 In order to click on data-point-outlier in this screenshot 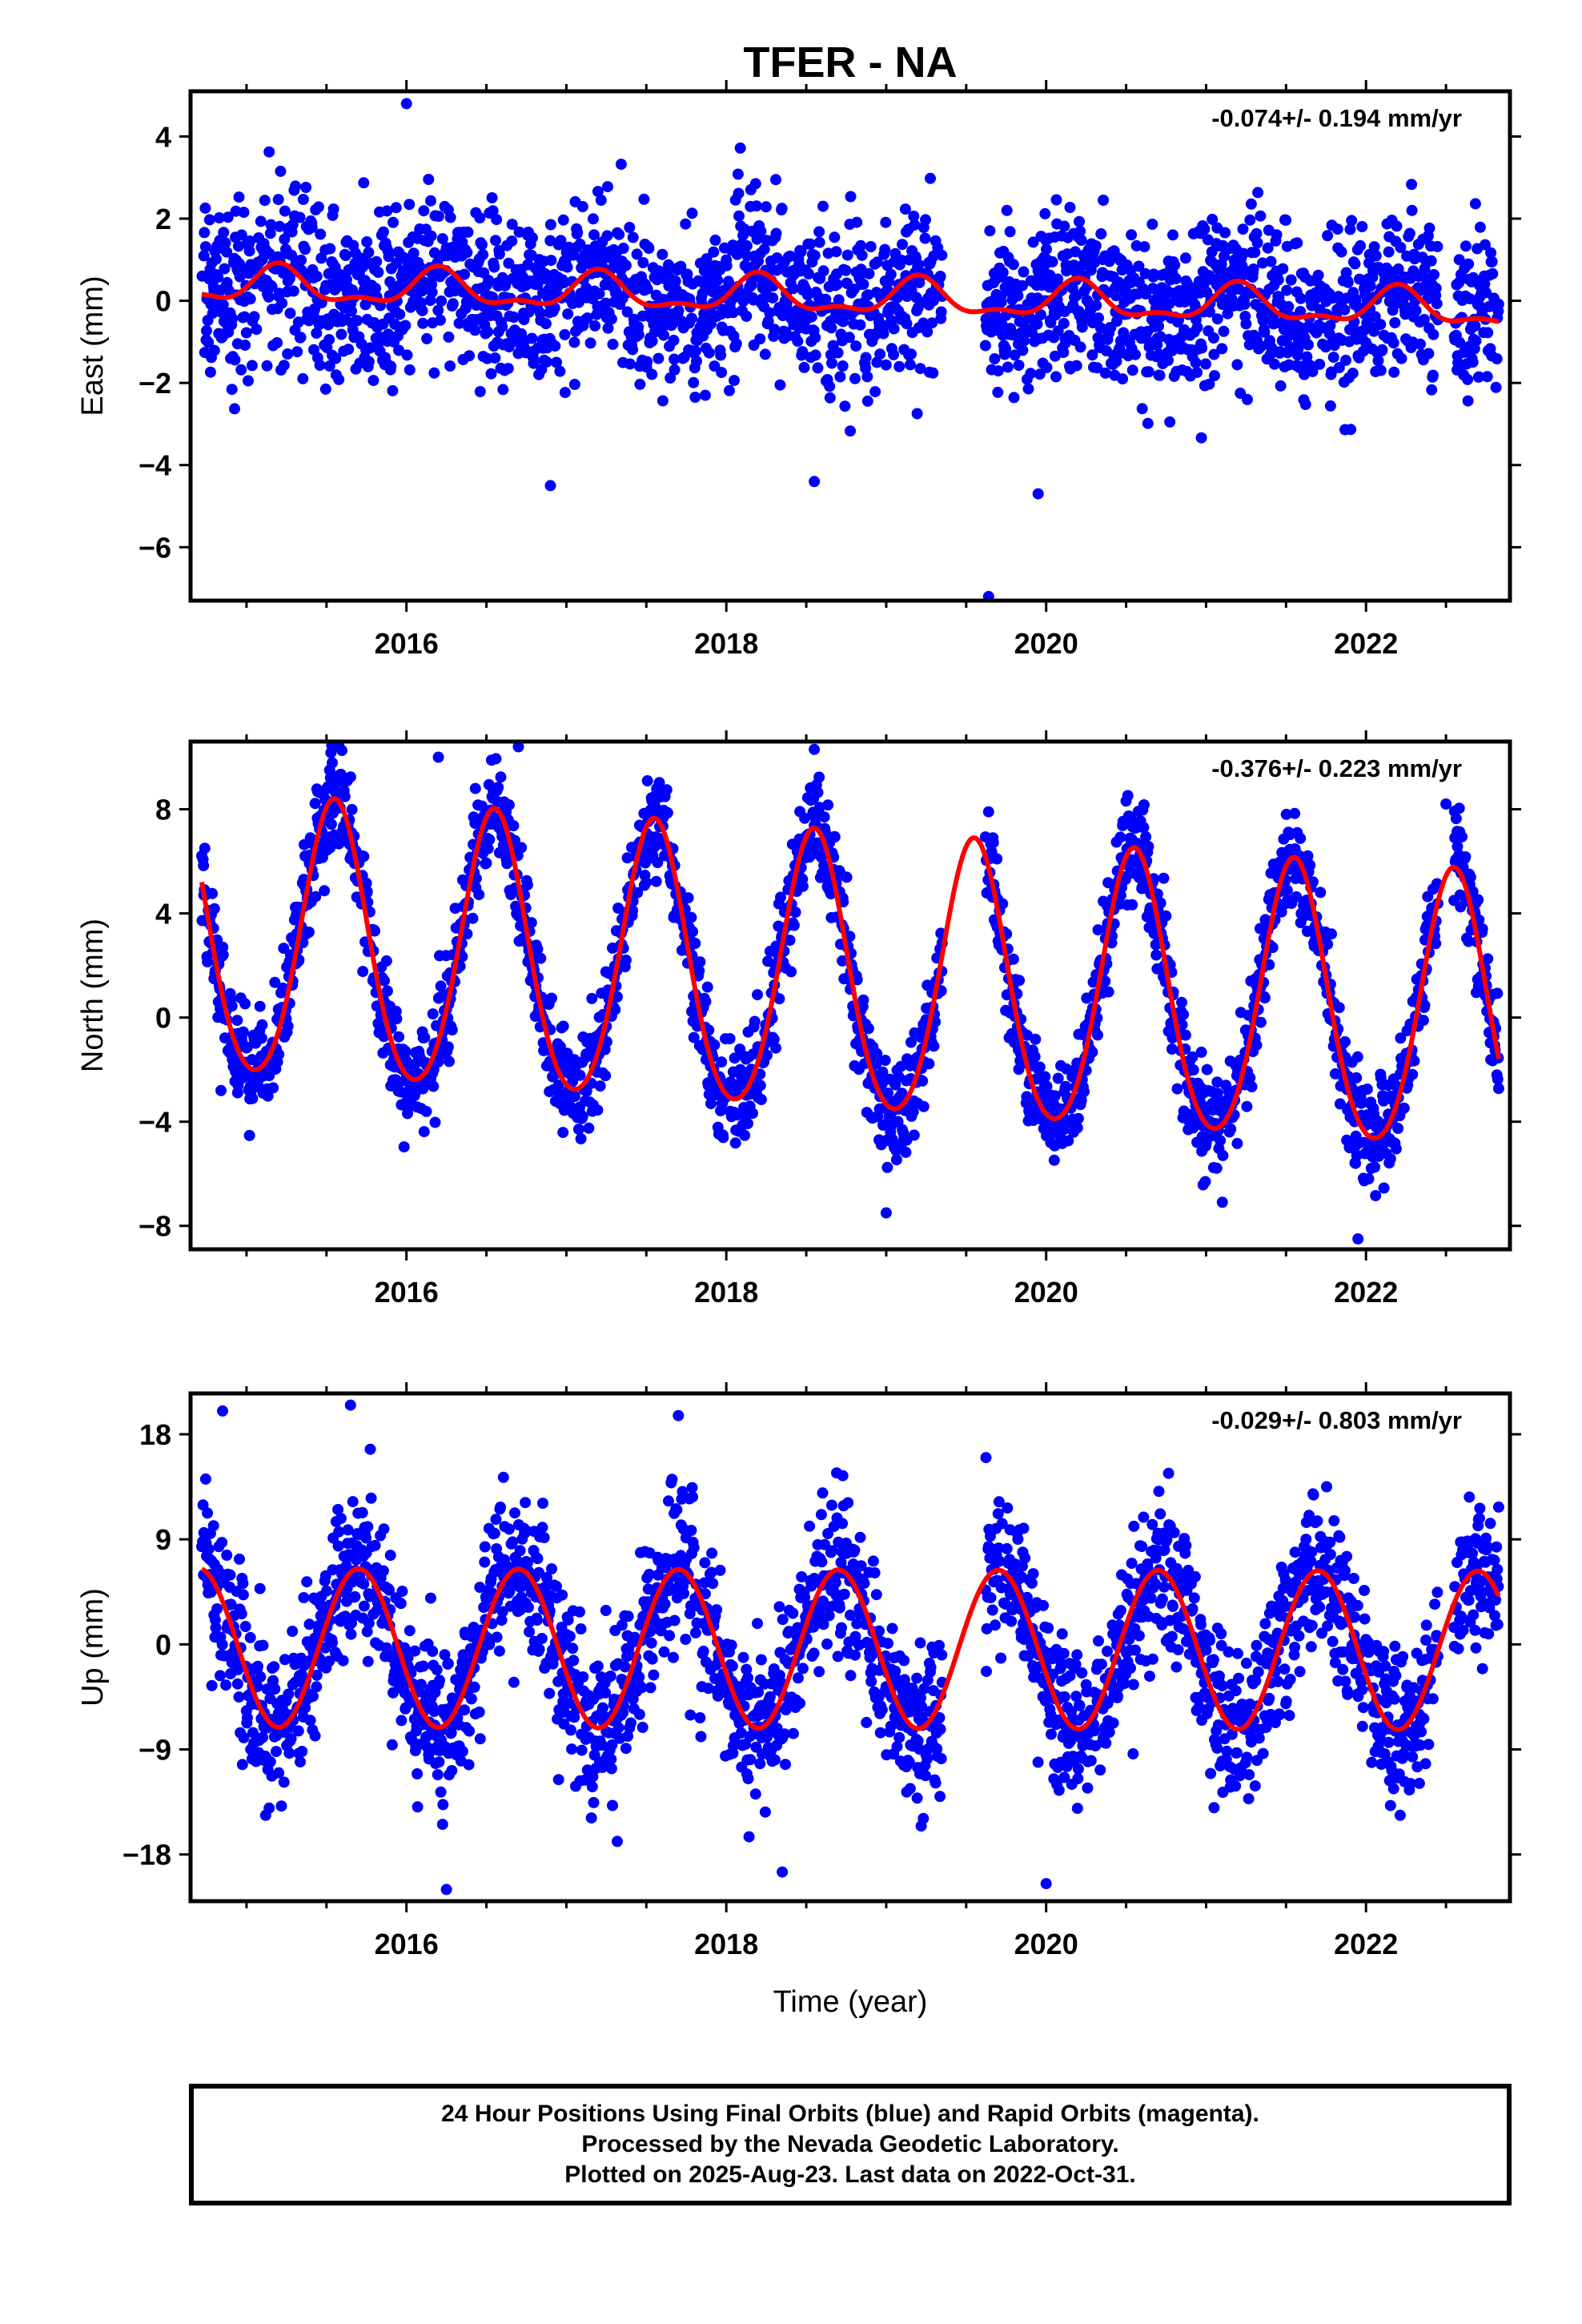, I will do `click(438, 757)`.